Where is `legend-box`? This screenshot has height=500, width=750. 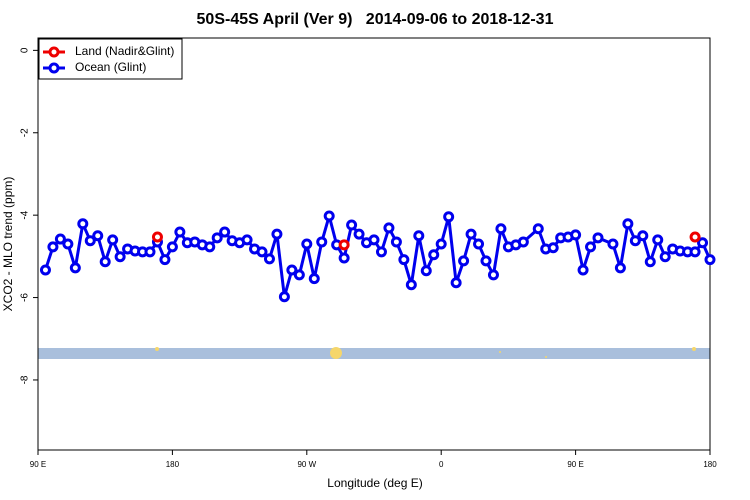 legend-box is located at coordinates (110, 59).